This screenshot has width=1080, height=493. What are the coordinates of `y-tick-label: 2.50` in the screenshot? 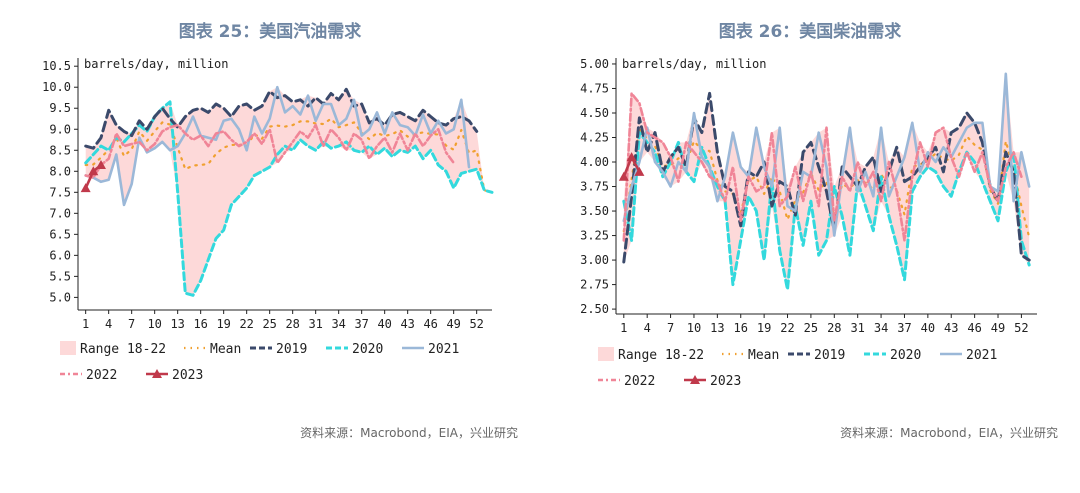 It's located at (594, 309).